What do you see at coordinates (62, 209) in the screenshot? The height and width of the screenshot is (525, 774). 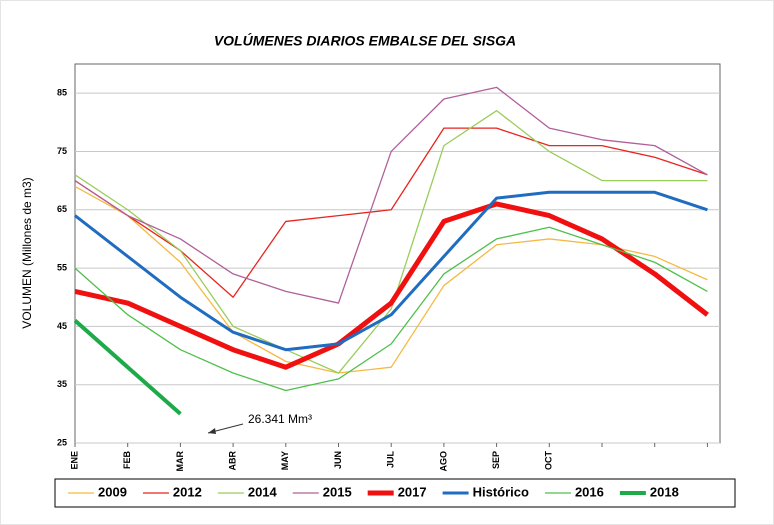 I see `y-tick-label: 65` at bounding box center [62, 209].